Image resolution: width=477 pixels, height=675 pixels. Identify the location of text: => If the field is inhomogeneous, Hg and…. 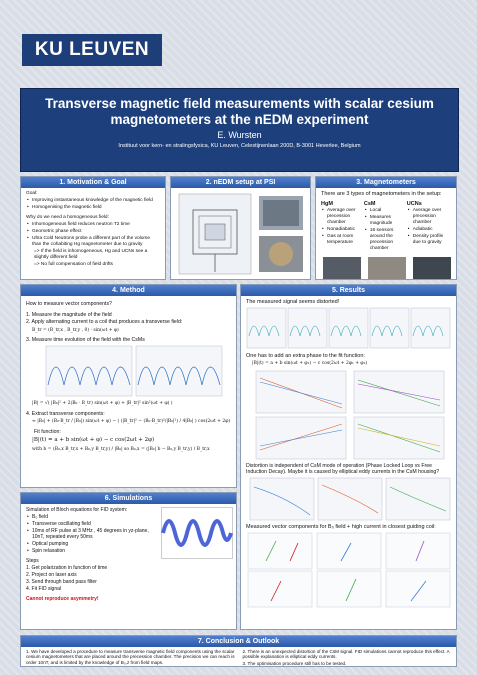
(91, 254).